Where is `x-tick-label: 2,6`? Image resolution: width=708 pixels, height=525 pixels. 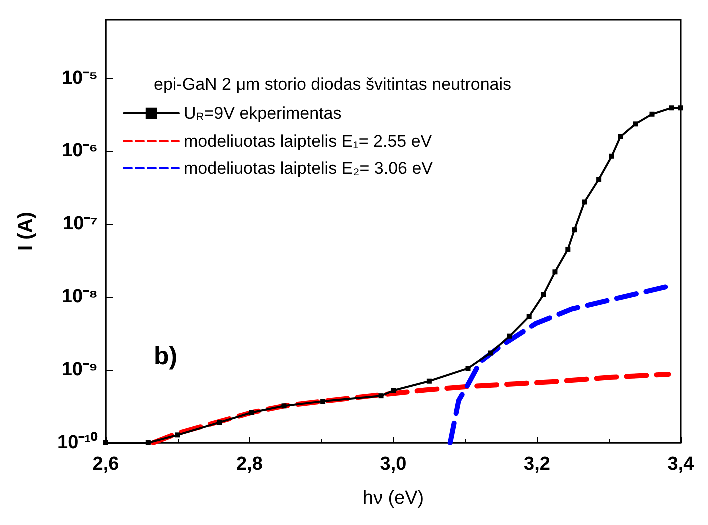 x-tick-label: 2,6 is located at coordinates (106, 464).